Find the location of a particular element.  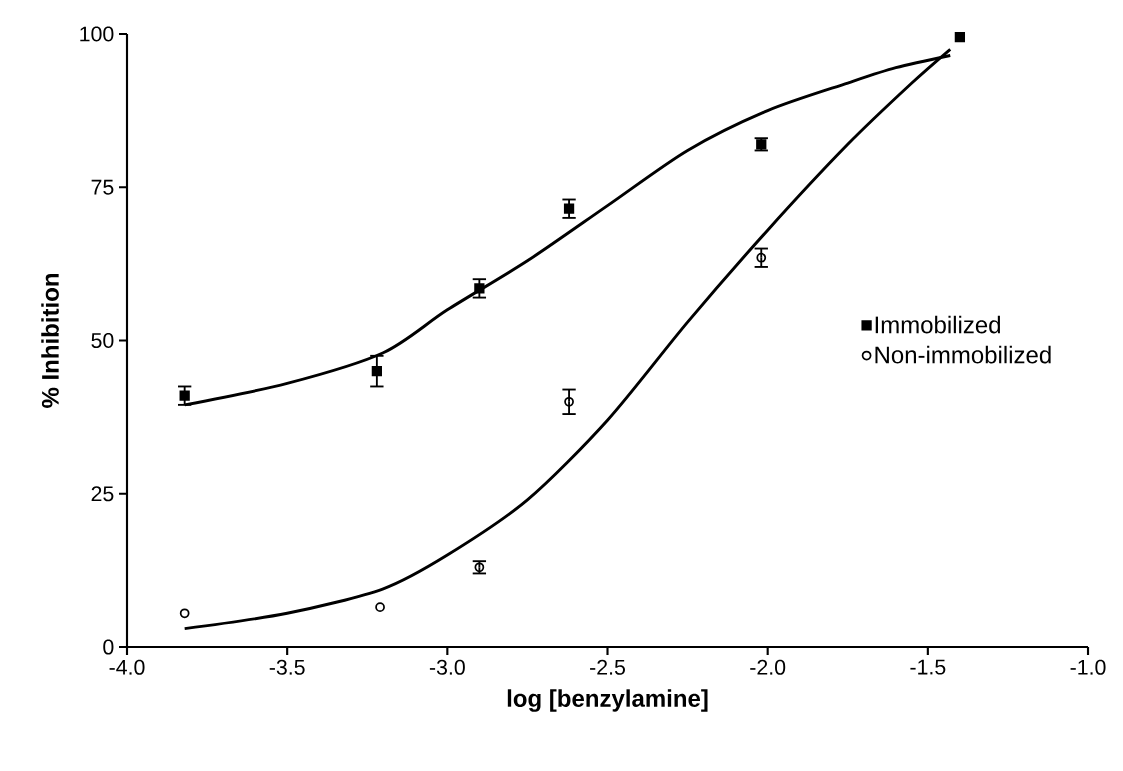

legend-label: Immobilized is located at coordinates (937, 324).